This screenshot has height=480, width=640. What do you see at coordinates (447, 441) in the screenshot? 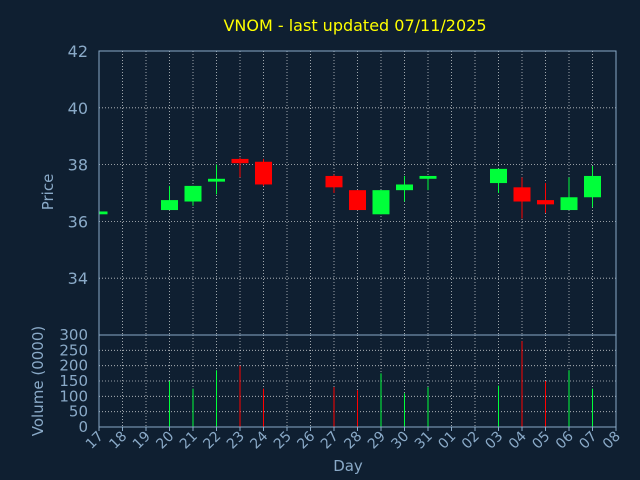
I see `x-tick-label: 01` at bounding box center [447, 441].